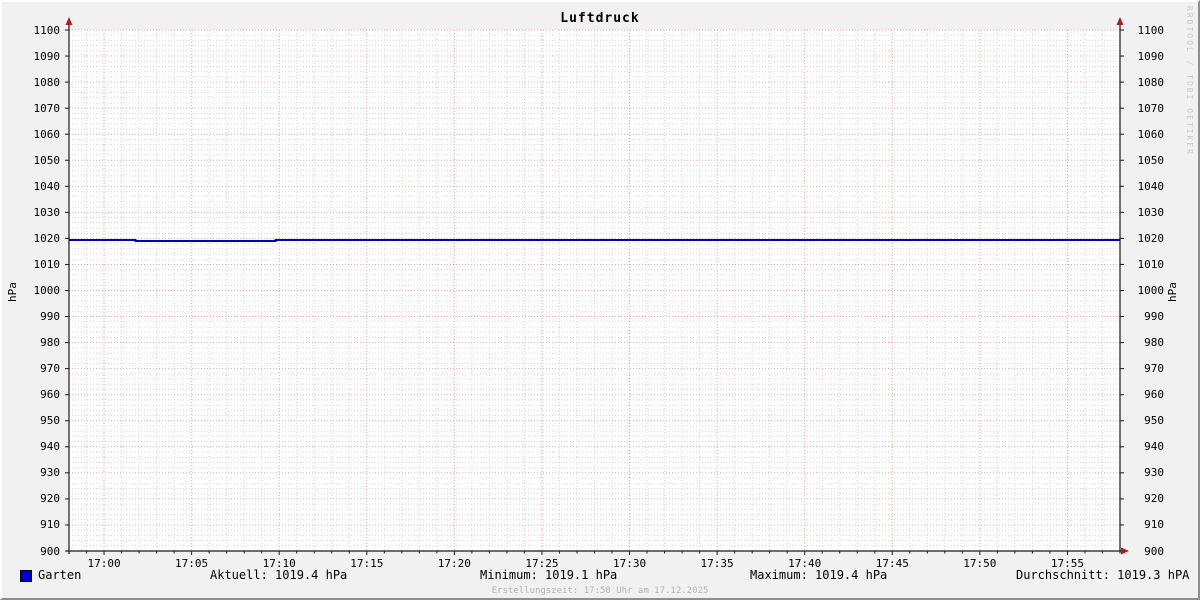 Image resolution: width=1200 pixels, height=600 pixels. What do you see at coordinates (819, 575) in the screenshot?
I see `stat-maximum: Maximum: 1019.4 hPa` at bounding box center [819, 575].